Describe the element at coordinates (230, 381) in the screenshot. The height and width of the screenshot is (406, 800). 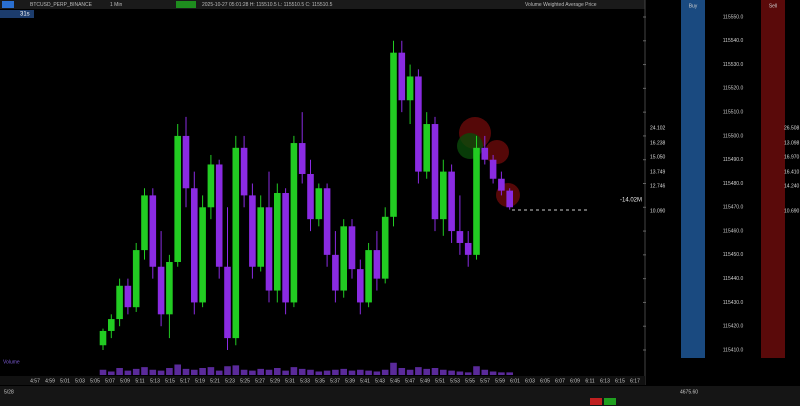
I see `time-label: 5:23` at that location.